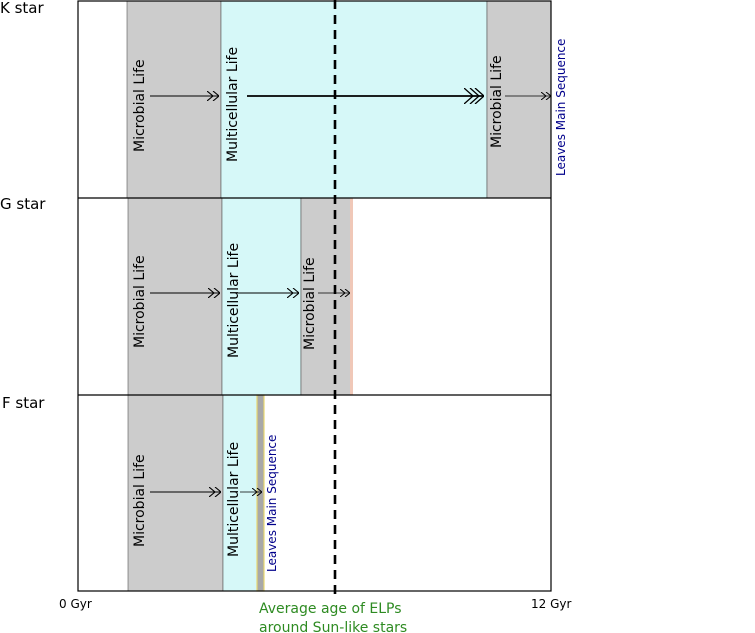 The image size is (755, 633). Describe the element at coordinates (233, 104) in the screenshot. I see `k-multicellular-label: Multicellular Life` at that location.